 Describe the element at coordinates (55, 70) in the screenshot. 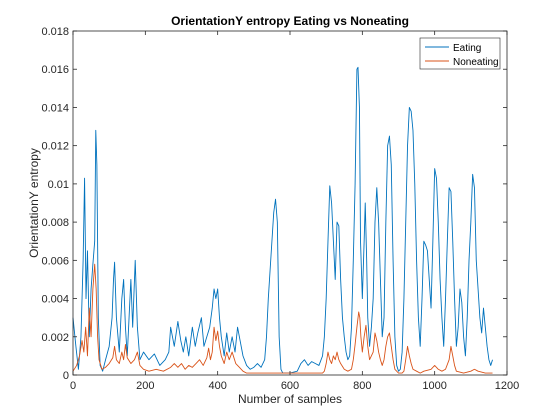

I see `y-tick-label: 0.016` at that location.